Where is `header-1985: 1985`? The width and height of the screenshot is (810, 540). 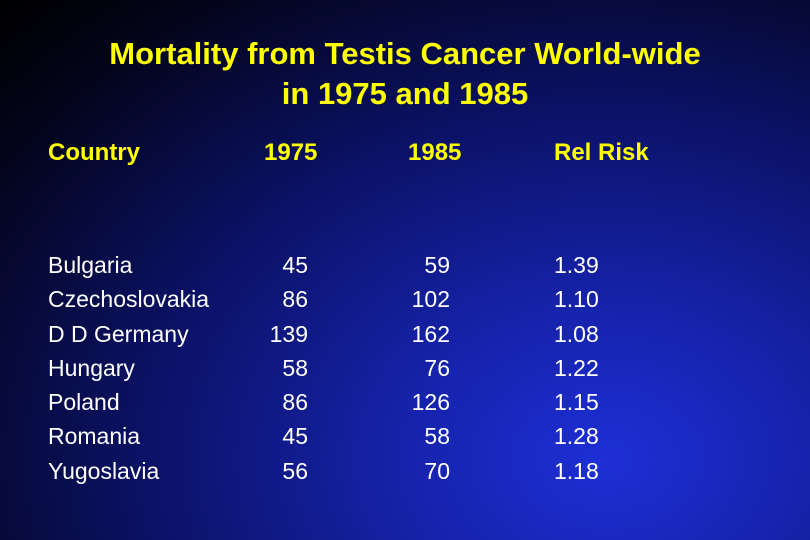 header-1985: 1985 is located at coordinates (435, 152).